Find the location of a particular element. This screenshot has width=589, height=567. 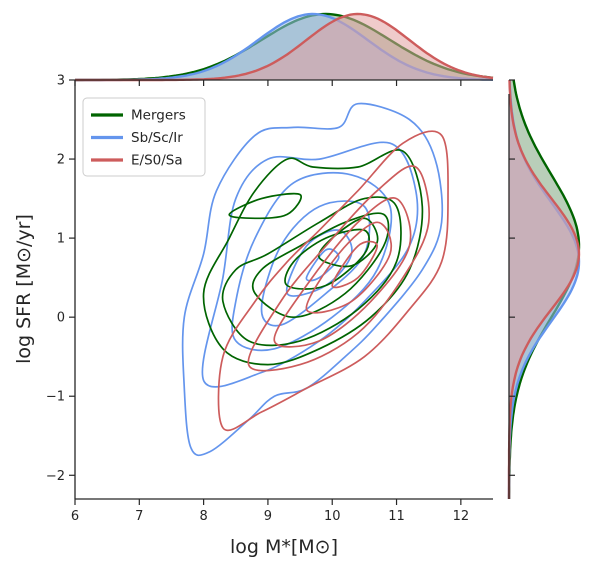

y-tick-label: −2 is located at coordinates (55, 476).